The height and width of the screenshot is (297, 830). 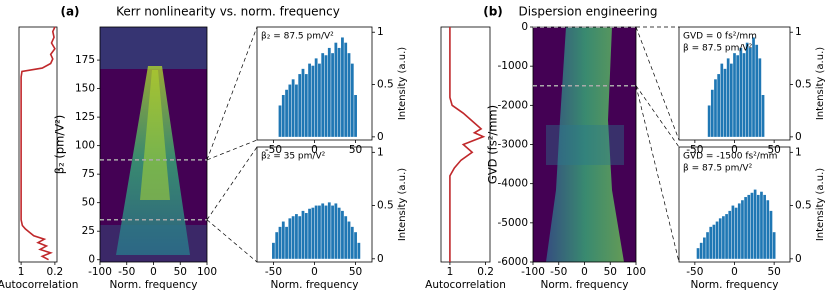 What do you see at coordinates (85, 60) in the screenshot?
I see `y-tick-label: 175` at bounding box center [85, 60].